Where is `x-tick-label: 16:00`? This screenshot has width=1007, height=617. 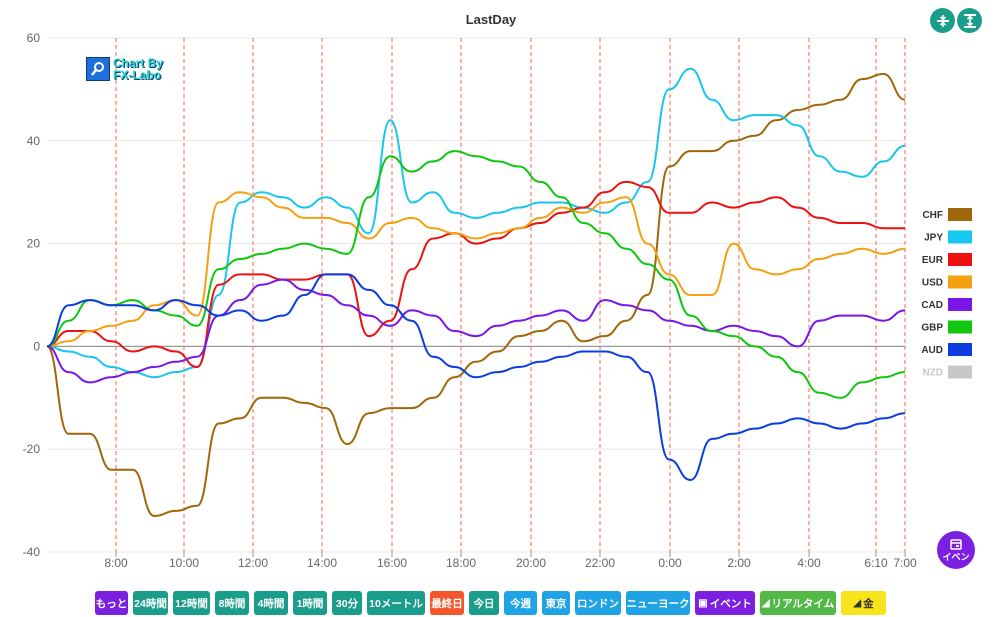
x-tick-label: 16:00 is located at coordinates (392, 563).